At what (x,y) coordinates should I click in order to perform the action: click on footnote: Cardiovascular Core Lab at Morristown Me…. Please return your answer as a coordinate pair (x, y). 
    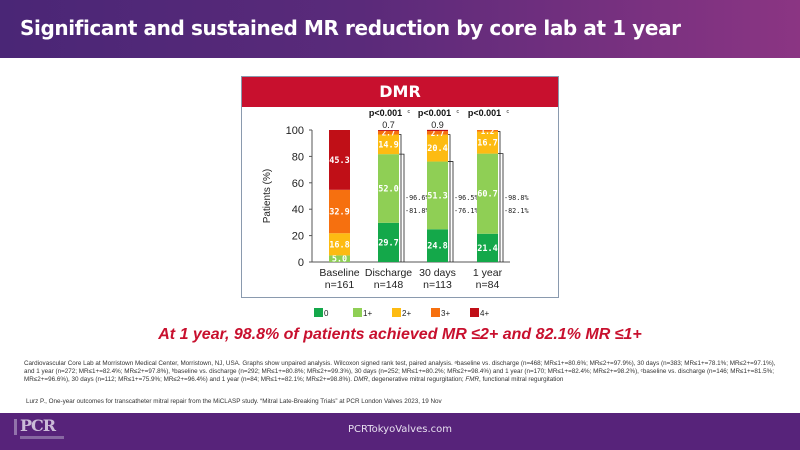
    Looking at the image, I should click on (404, 372).